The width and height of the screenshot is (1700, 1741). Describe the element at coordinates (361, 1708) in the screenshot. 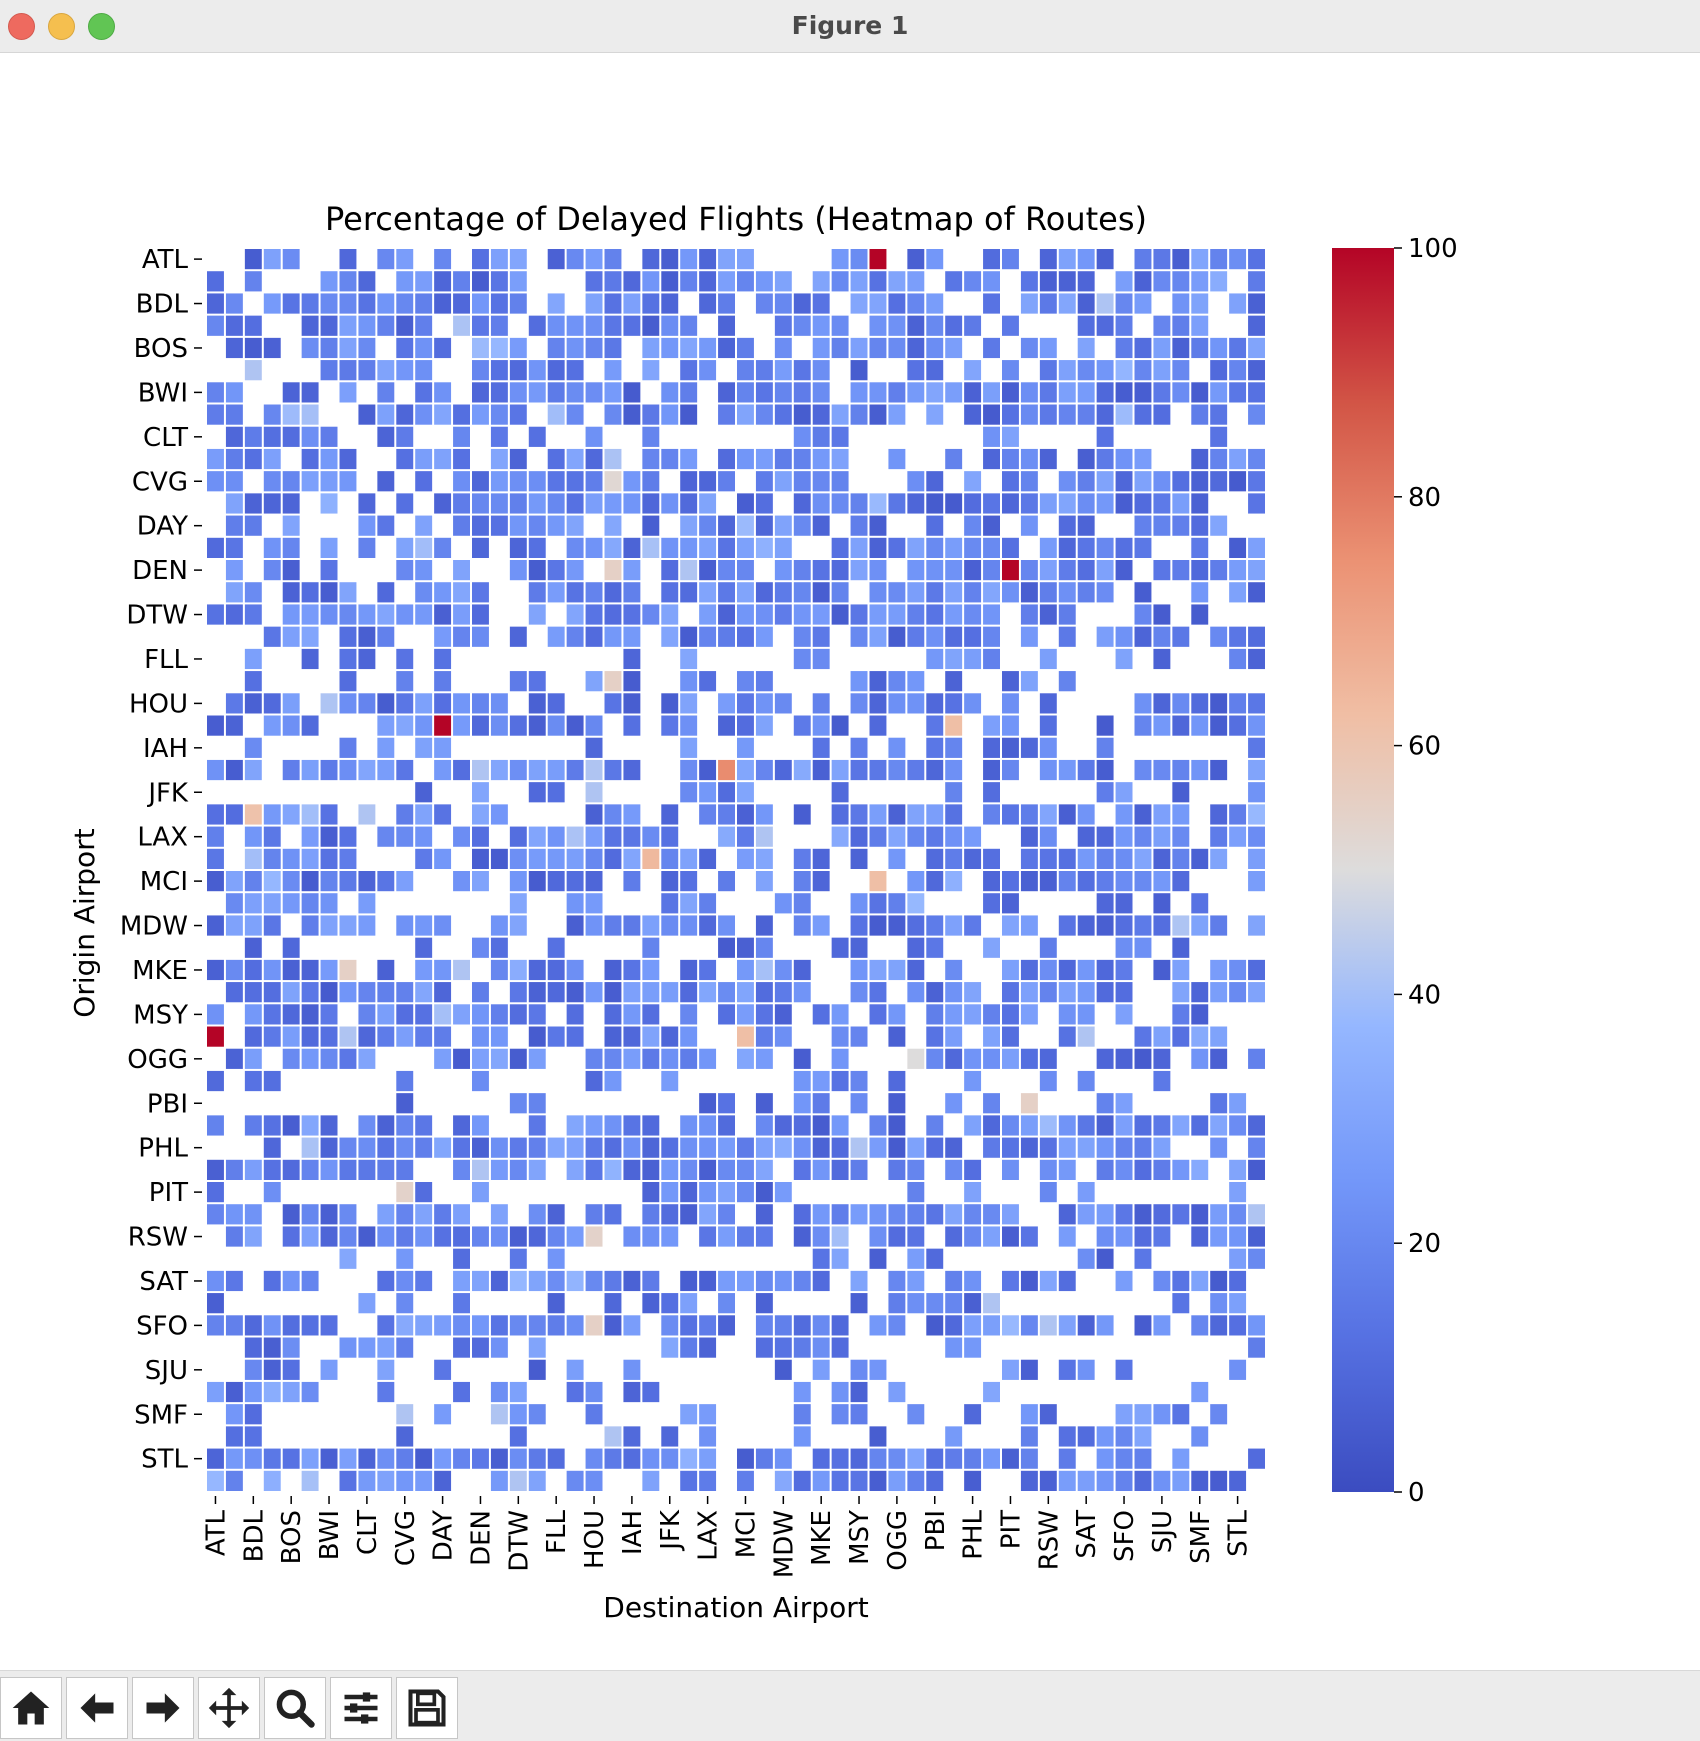

I see `configure-subplots-button` at that location.